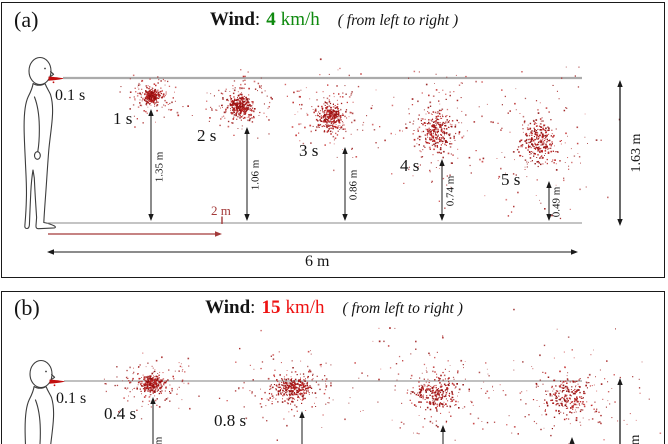 This screenshot has height=444, width=668. I want to click on person-height-label-fragment: m, so click(635, 439).